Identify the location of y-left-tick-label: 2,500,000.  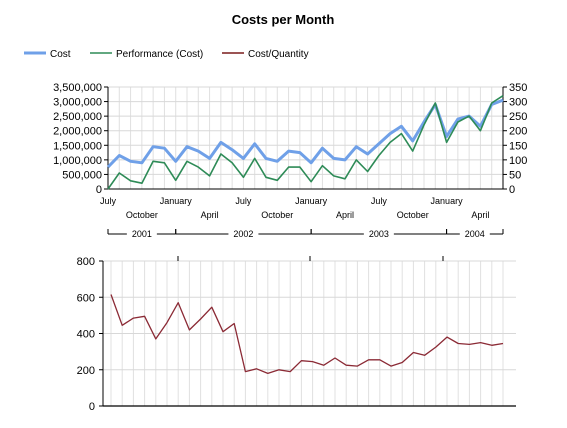
(77, 117).